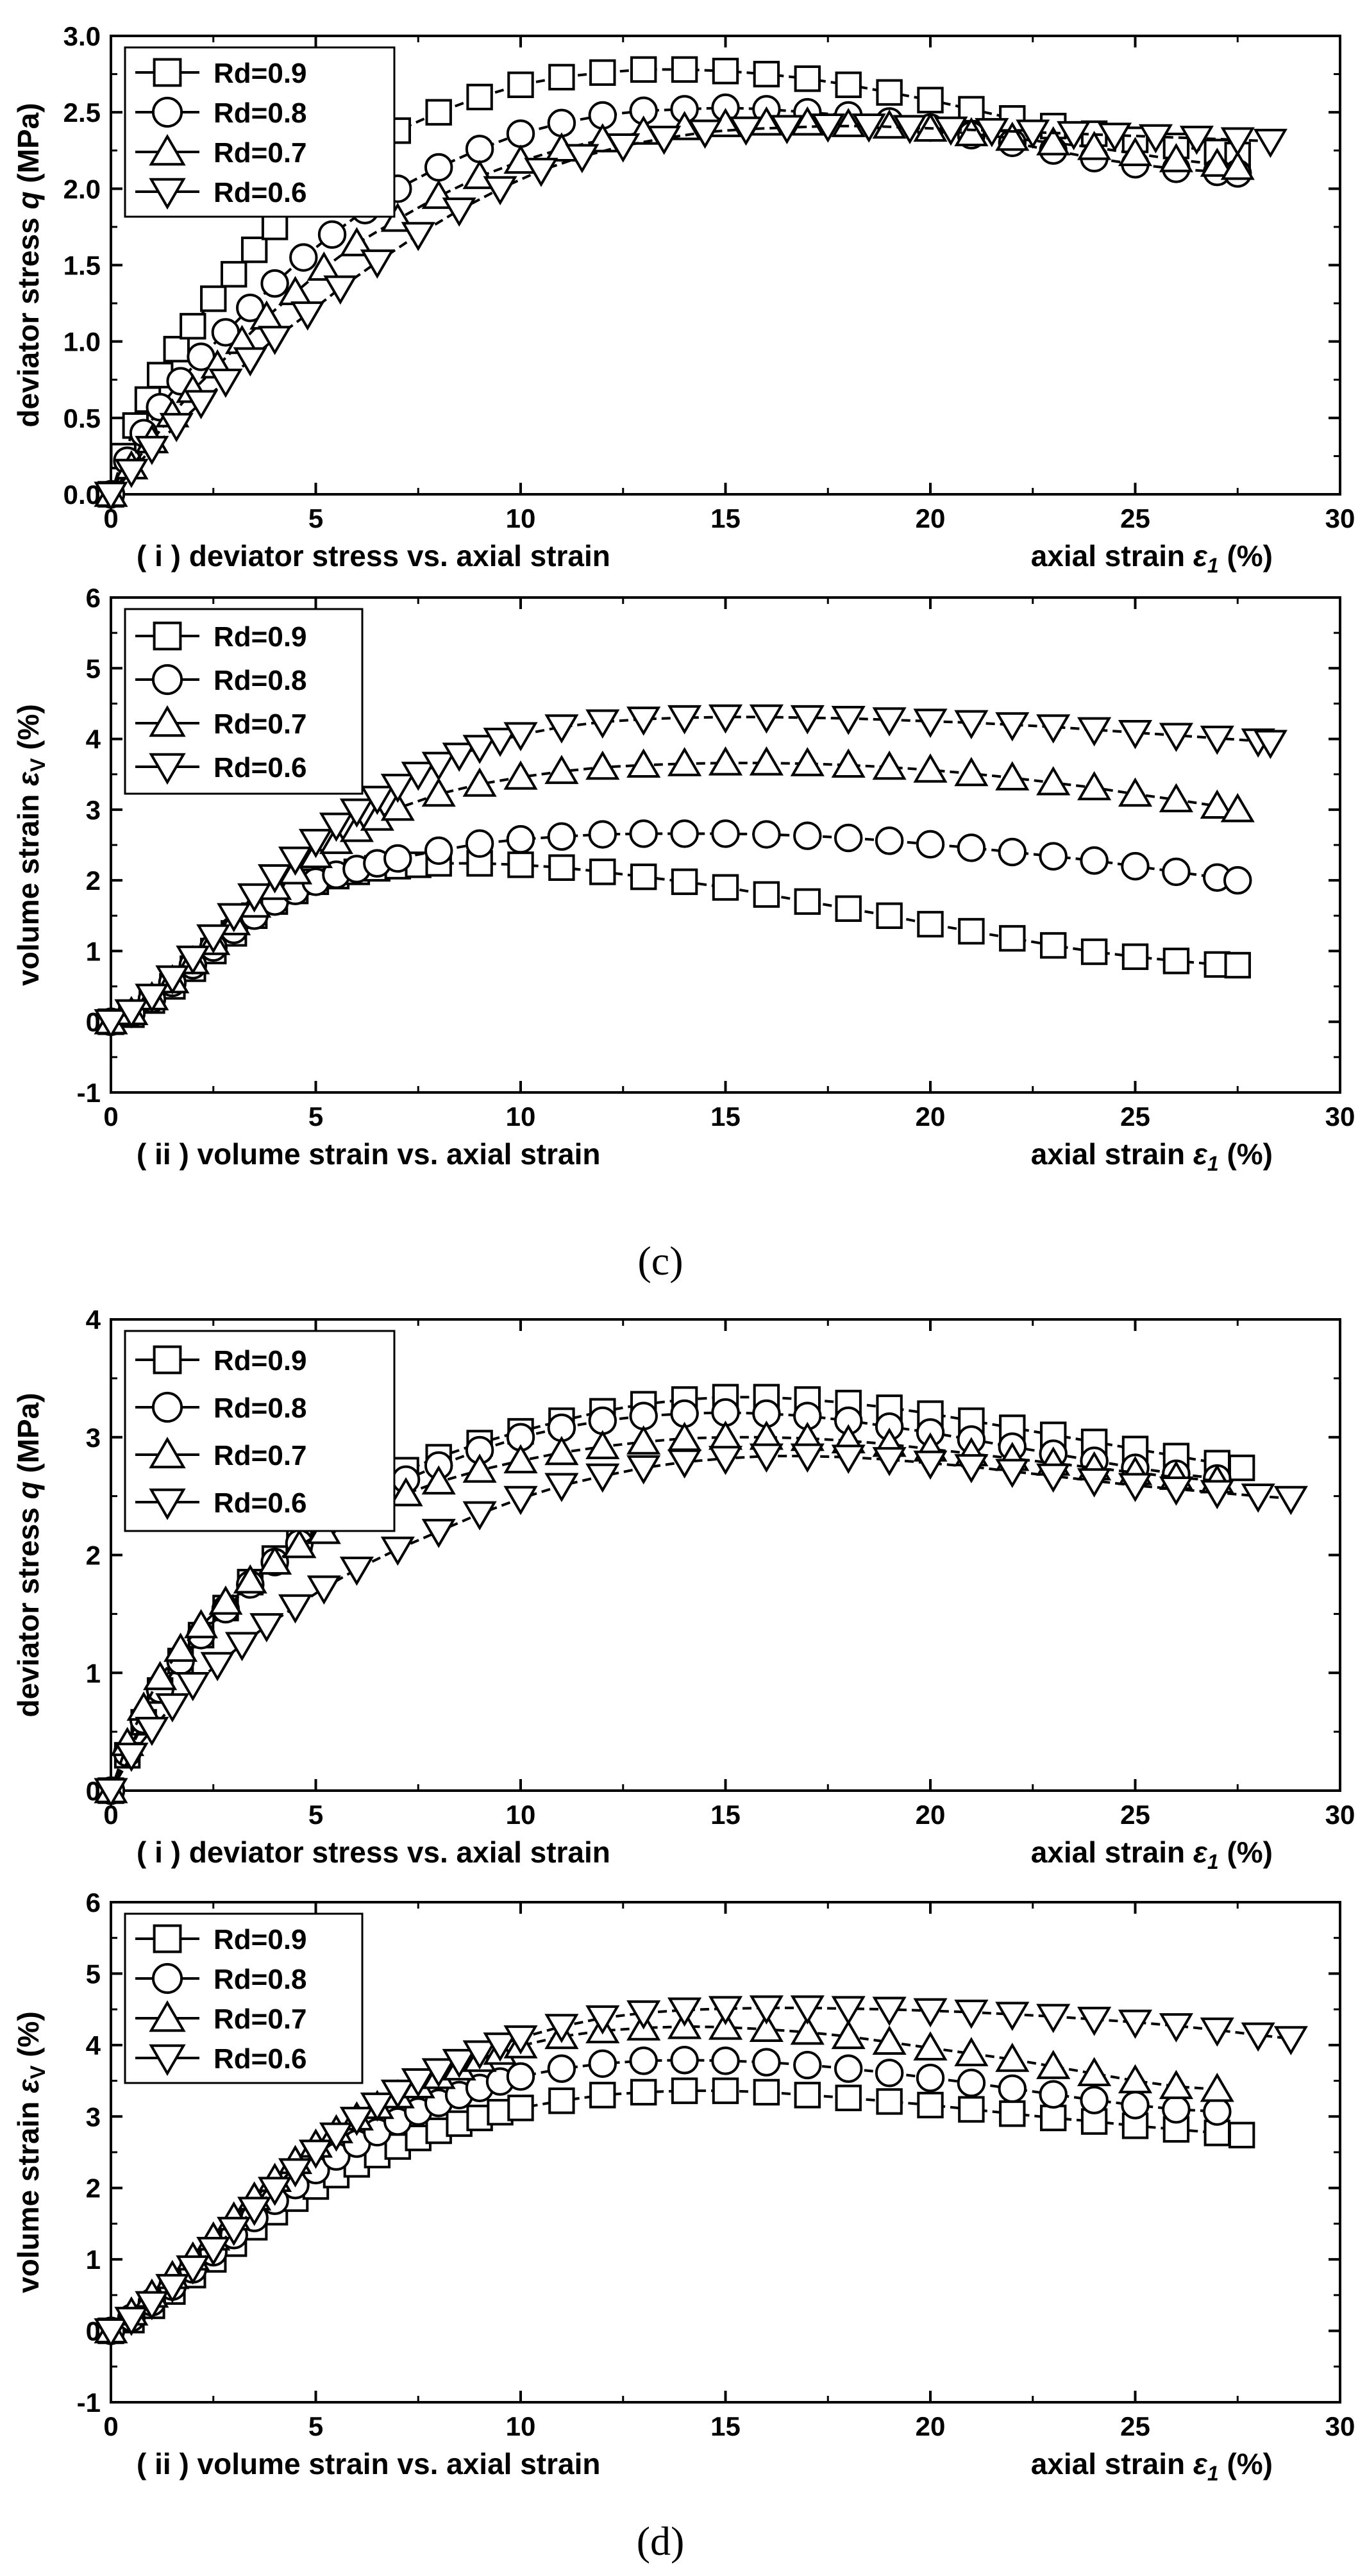  I want to click on legend-label: Rd=0.9, so click(260, 1360).